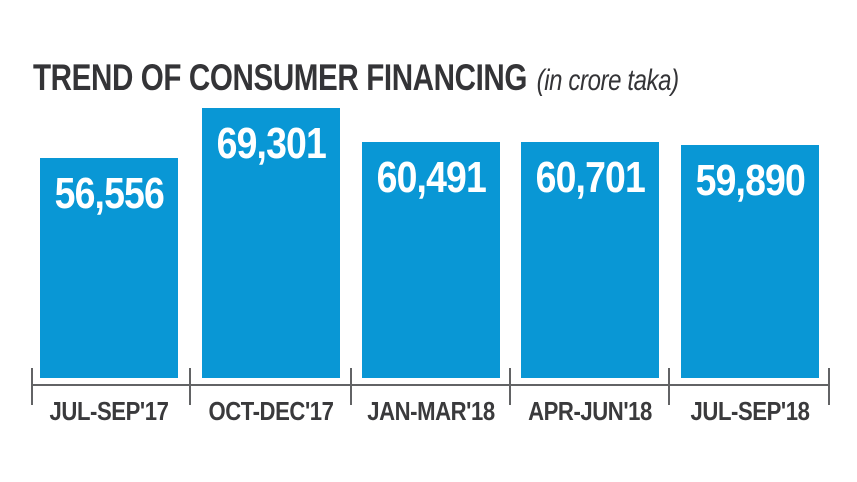  Describe the element at coordinates (109, 411) in the screenshot. I see `category-label-JUL-SEP'17: JUL-SEP'17` at that location.